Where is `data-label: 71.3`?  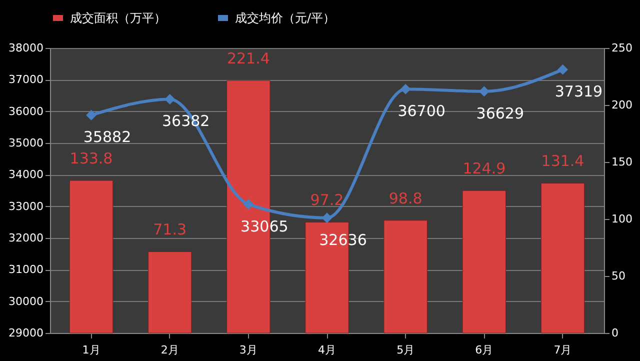 data-label: 71.3 is located at coordinates (170, 229).